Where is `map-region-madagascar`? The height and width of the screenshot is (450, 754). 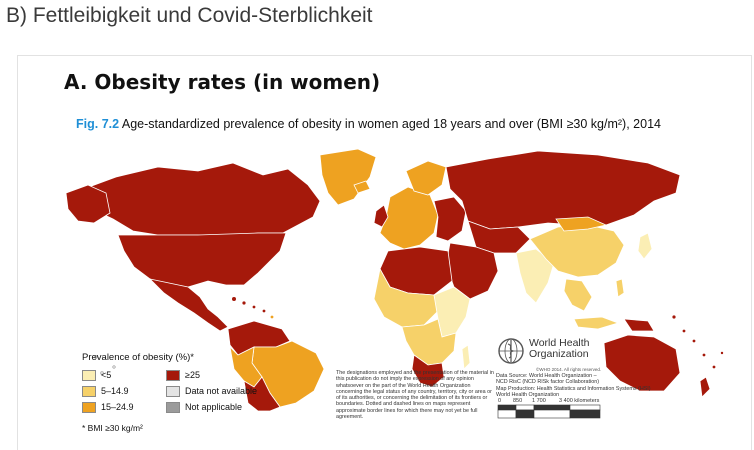
map-region-madagascar is located at coordinates (466, 357).